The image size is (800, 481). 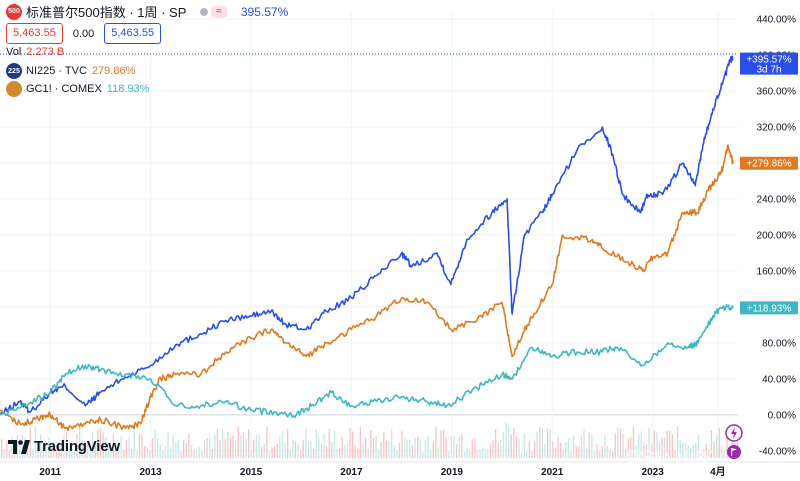 I want to click on y-tick-label: 200.00%, so click(x=777, y=236).